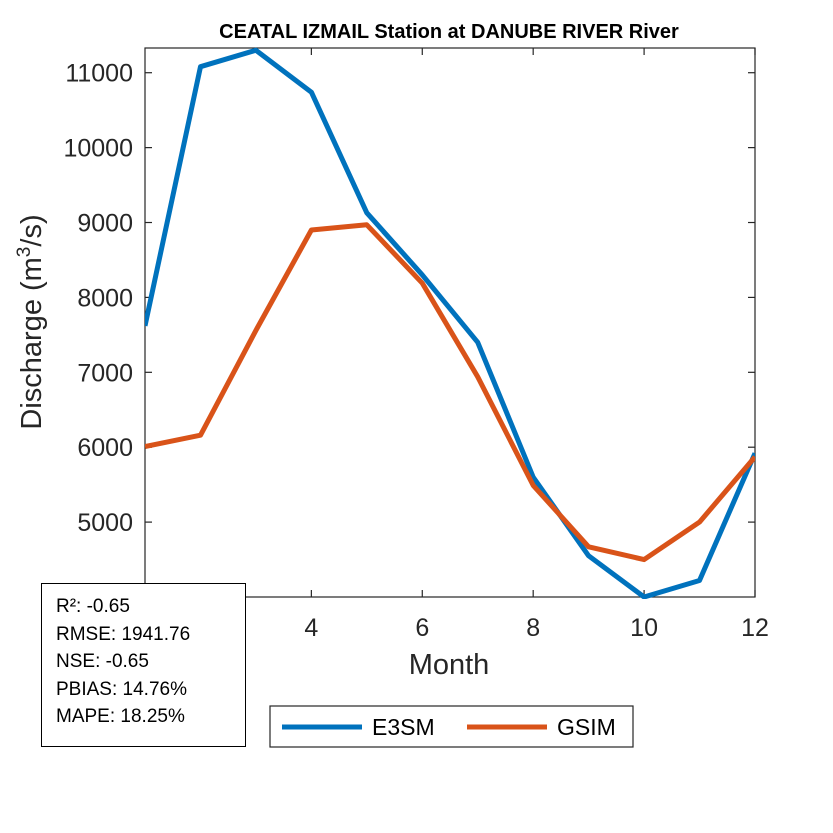 This screenshot has height=833, width=833. What do you see at coordinates (31, 321) in the screenshot?
I see `y-axis-label: Discharge (m3/s)` at bounding box center [31, 321].